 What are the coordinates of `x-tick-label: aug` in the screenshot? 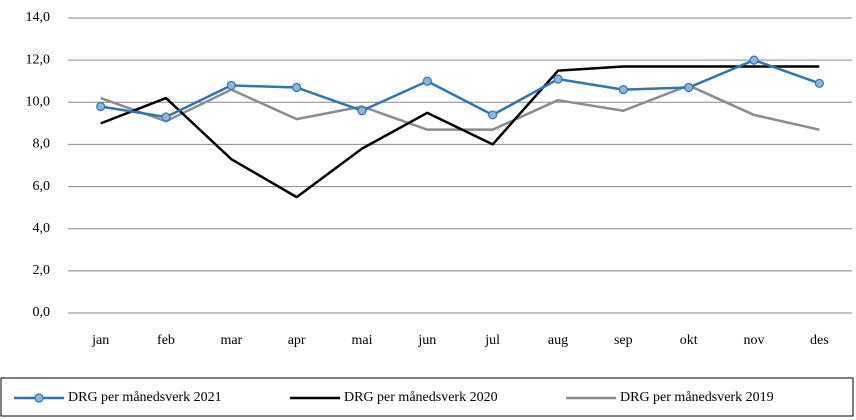 It's located at (558, 340).